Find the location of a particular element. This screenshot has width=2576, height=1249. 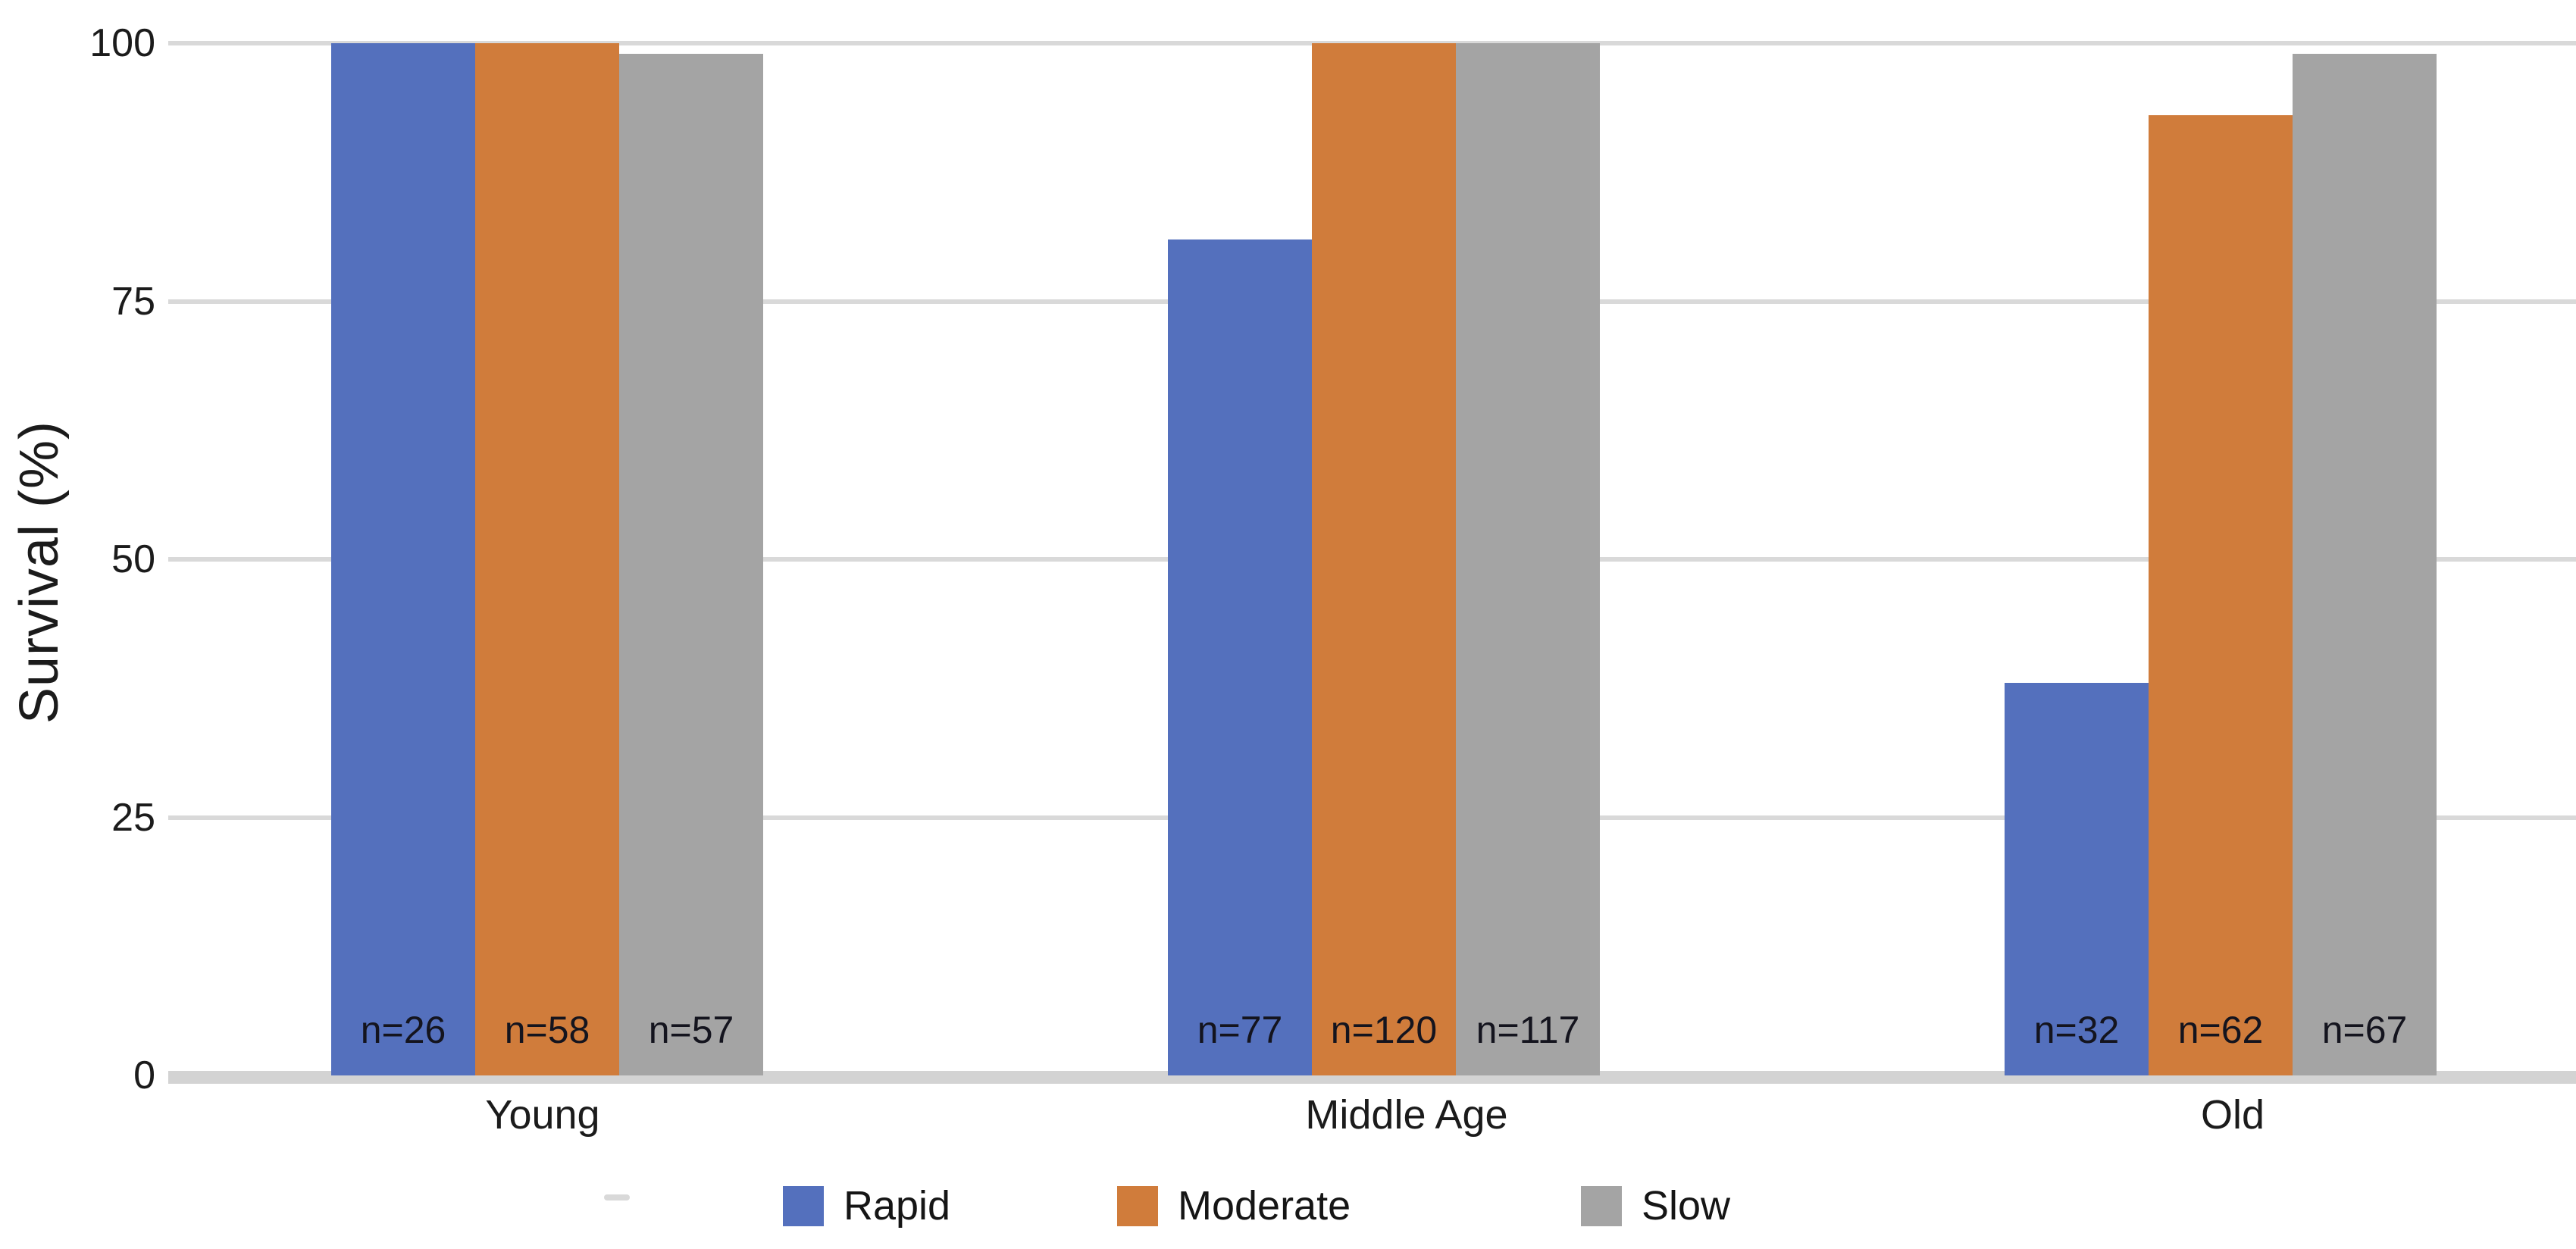

bar-middle-age-slow is located at coordinates (1528, 559).